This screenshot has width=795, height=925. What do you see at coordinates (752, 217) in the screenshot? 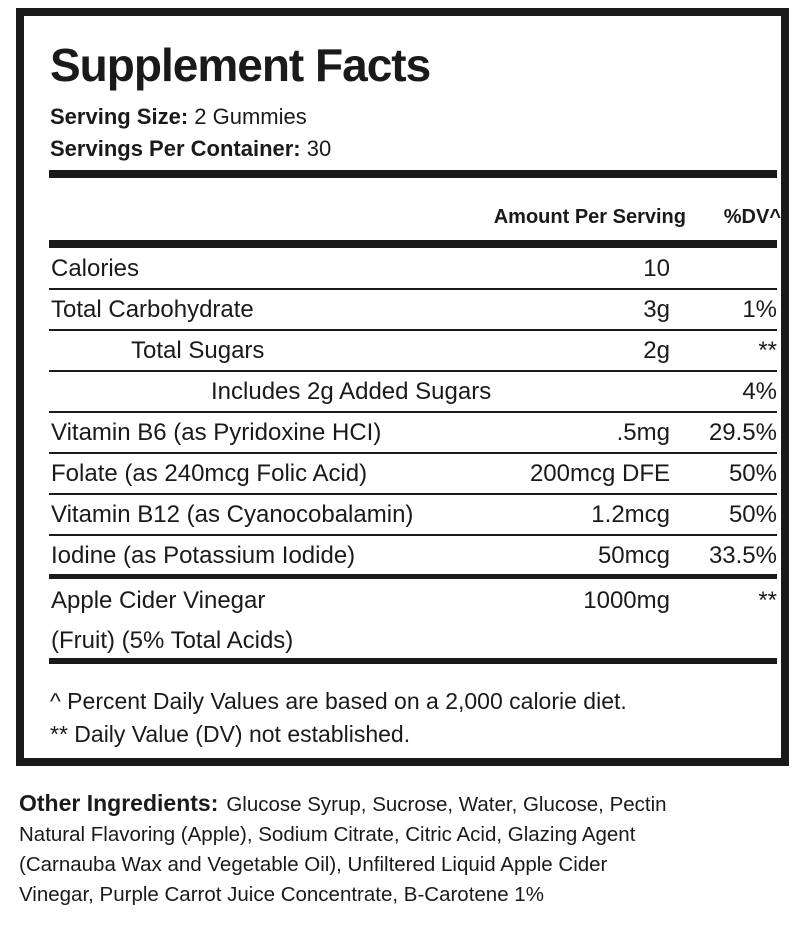
I see `dv-header: %DV^` at bounding box center [752, 217].